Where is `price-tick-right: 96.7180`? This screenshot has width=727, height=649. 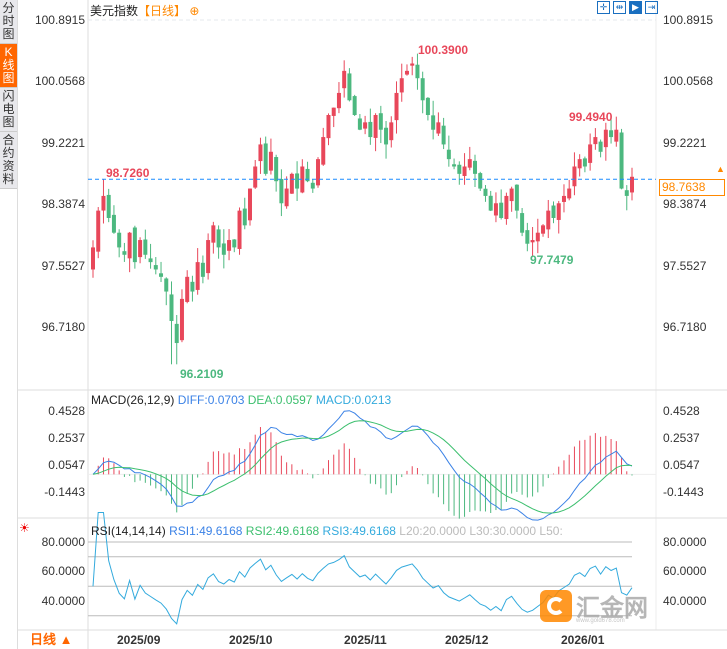 price-tick-right: 96.7180 is located at coordinates (685, 327).